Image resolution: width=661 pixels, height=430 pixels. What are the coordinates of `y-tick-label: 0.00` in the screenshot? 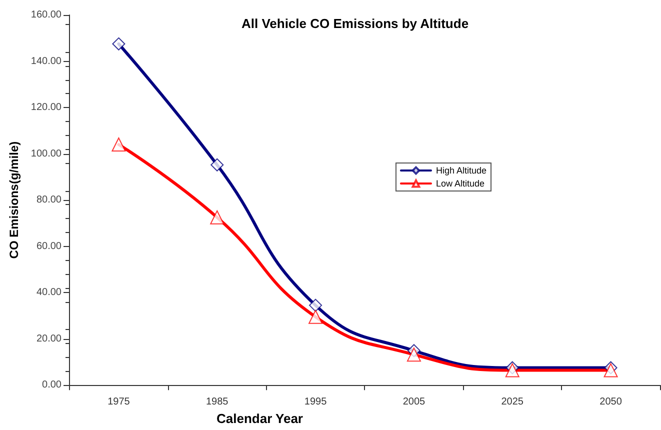 It's located at (52, 385).